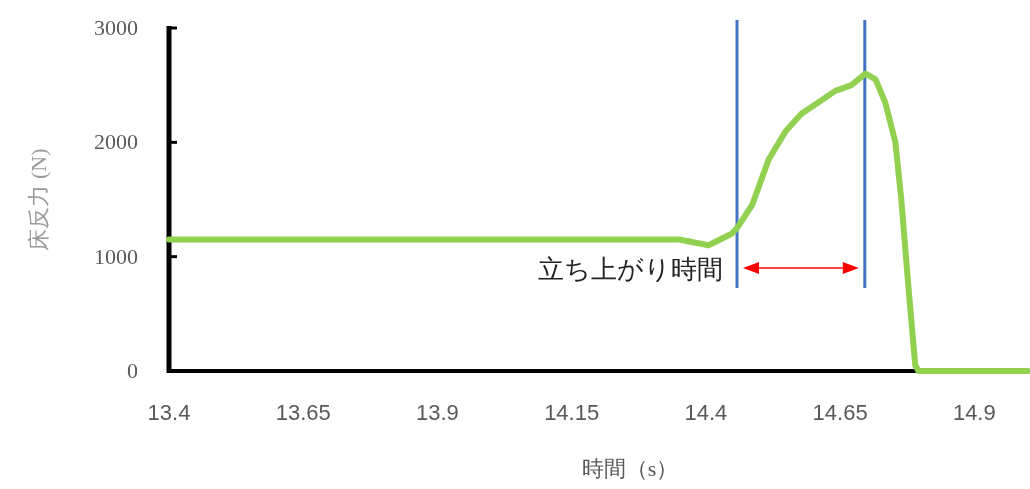  What do you see at coordinates (116, 27) in the screenshot?
I see `y-tick-label: 3000` at bounding box center [116, 27].